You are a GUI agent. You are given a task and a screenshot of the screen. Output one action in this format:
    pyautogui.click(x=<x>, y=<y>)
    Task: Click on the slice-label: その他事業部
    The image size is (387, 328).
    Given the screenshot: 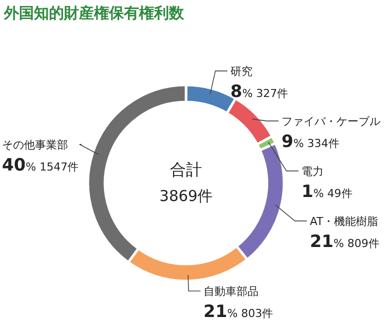 What is the action you would take?
    pyautogui.click(x=35, y=145)
    